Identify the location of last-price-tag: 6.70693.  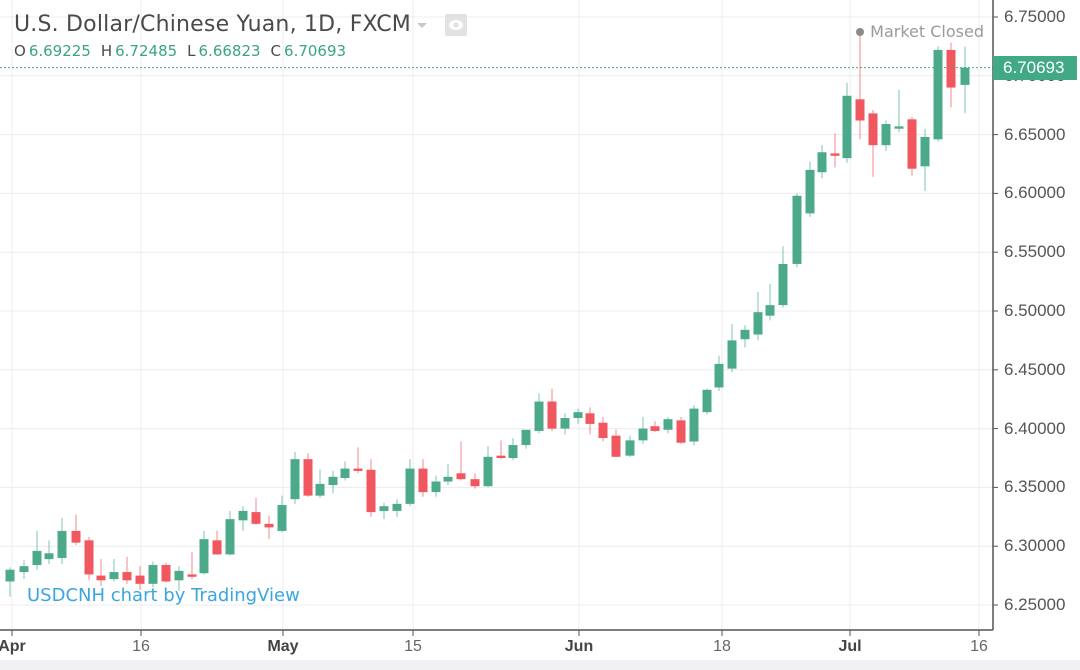
(1035, 67).